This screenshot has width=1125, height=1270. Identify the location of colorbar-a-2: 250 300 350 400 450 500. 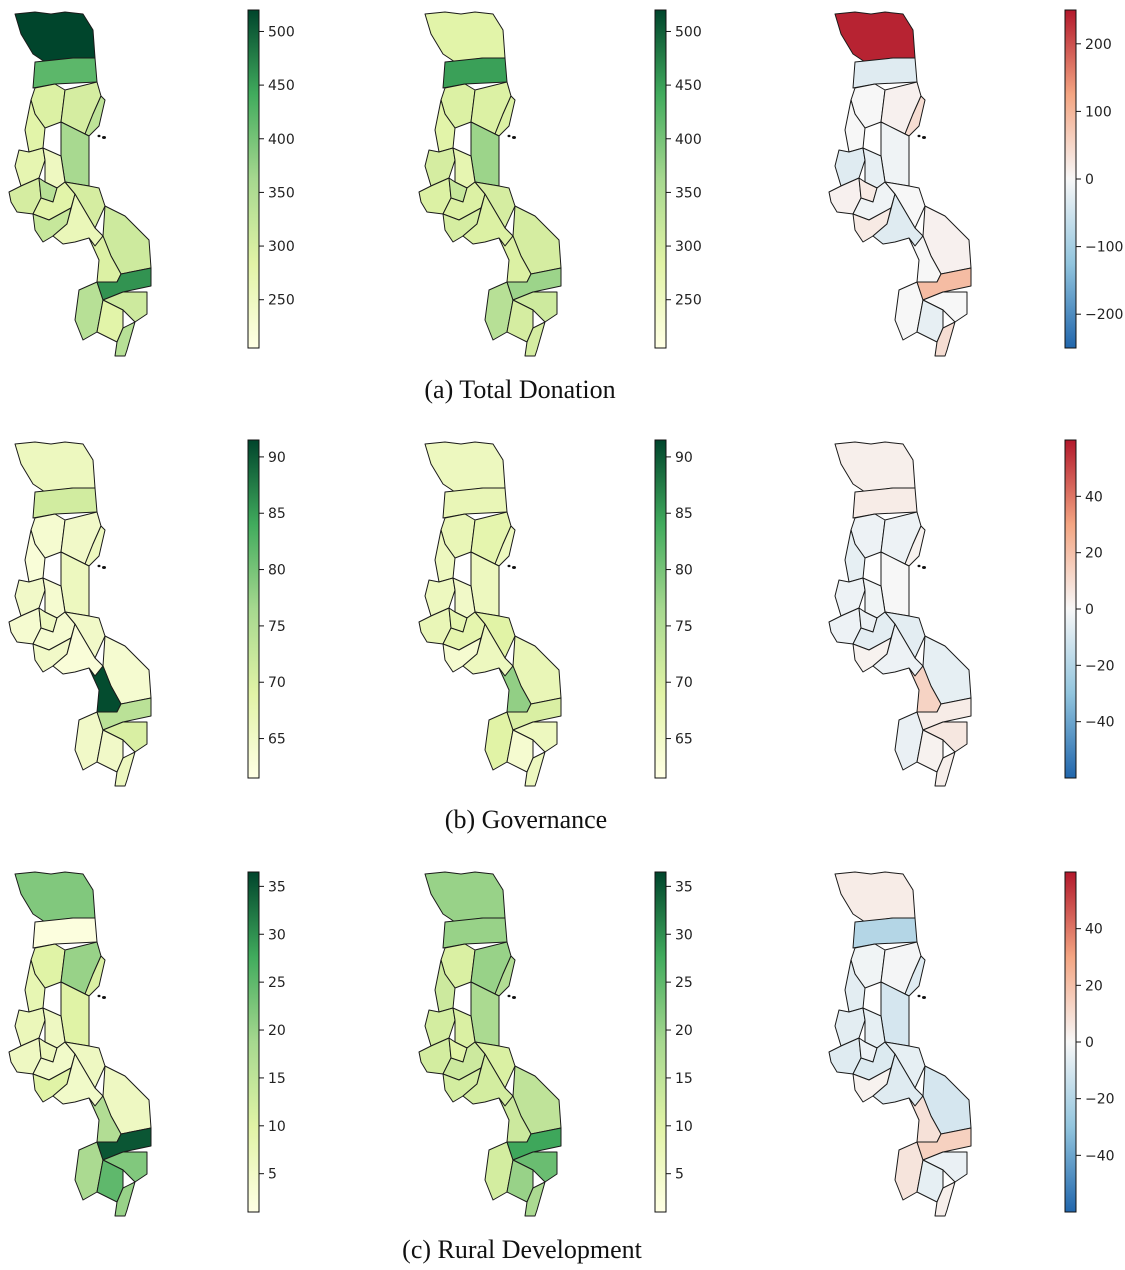
(678, 179).